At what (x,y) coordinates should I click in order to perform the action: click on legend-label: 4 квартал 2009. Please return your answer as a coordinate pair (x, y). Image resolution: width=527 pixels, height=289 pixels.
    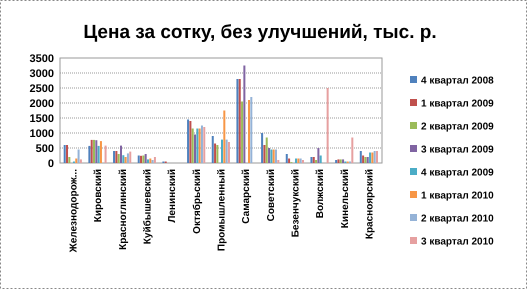
    Looking at the image, I should click on (457, 173).